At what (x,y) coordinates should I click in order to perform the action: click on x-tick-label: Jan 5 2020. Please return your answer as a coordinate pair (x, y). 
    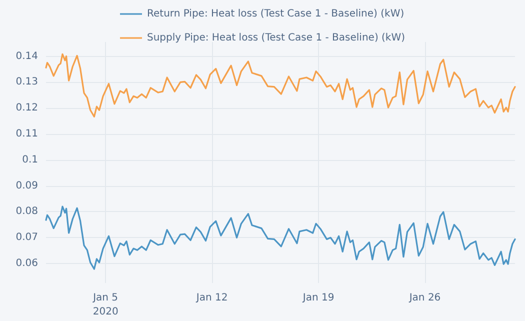
    Looking at the image, I should click on (105, 305).